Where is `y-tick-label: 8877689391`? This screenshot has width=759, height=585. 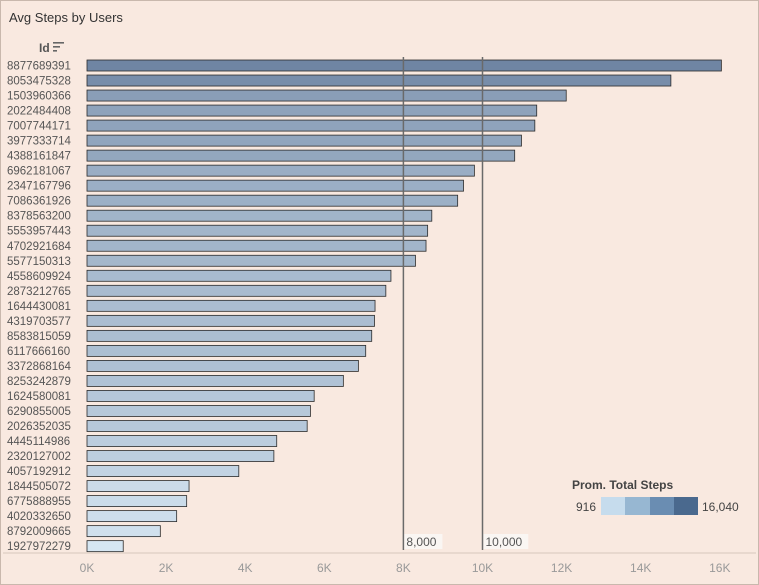 y-tick-label: 8877689391 is located at coordinates (39, 67).